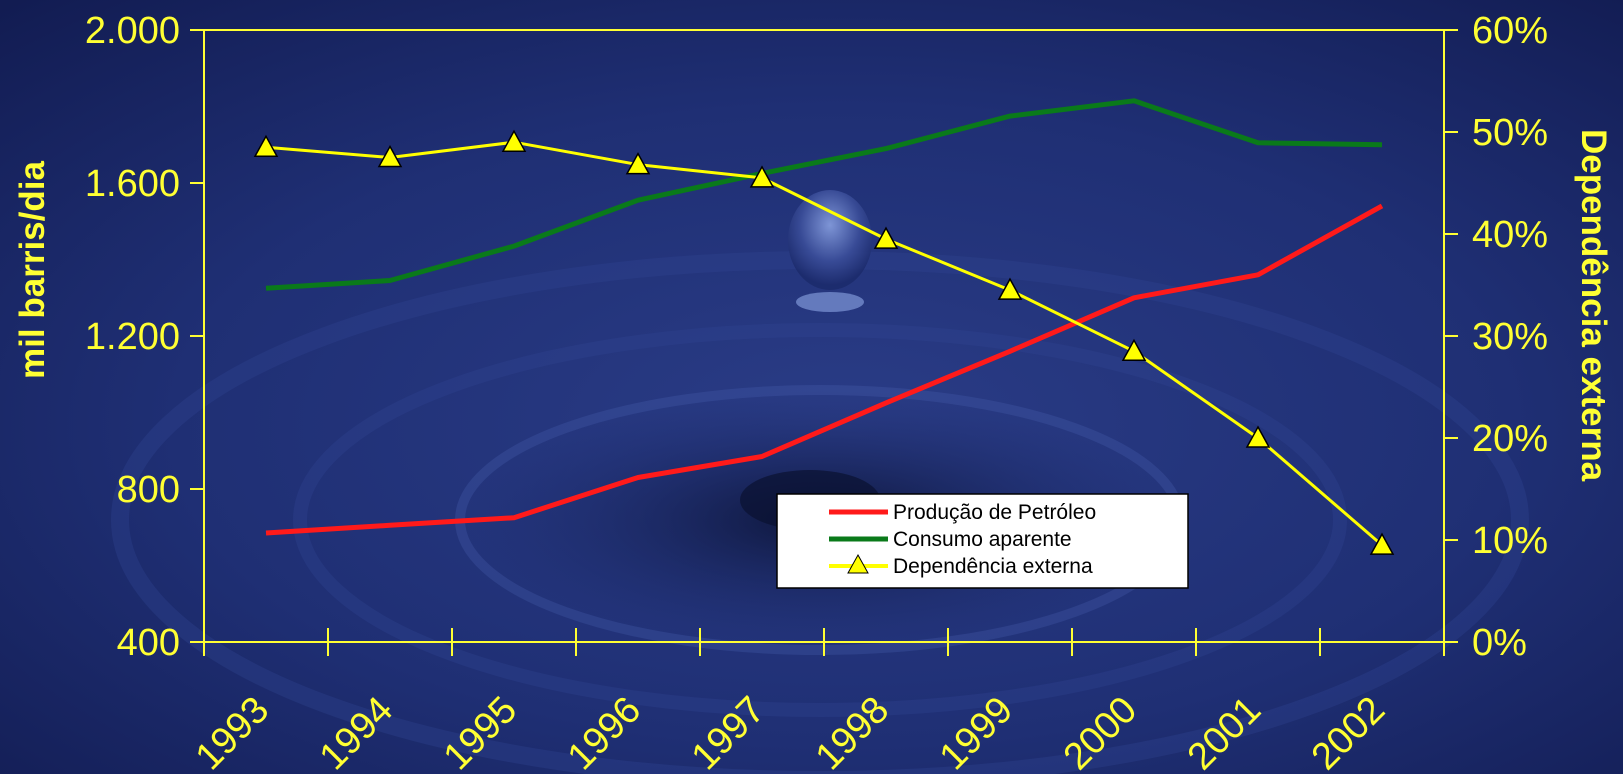 The height and width of the screenshot is (774, 1623). Describe the element at coordinates (1510, 541) in the screenshot. I see `y-tick-label-right: 10%` at that location.